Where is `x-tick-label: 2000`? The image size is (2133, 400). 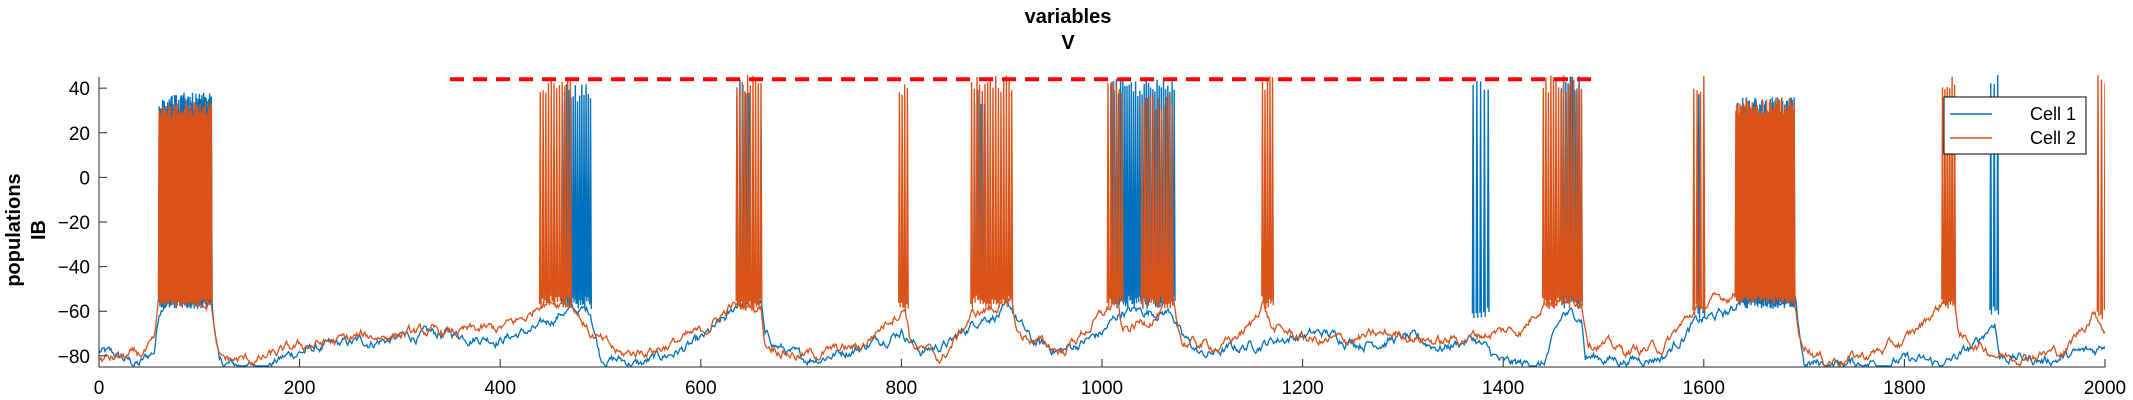
x-tick-label: 2000 is located at coordinates (2105, 388).